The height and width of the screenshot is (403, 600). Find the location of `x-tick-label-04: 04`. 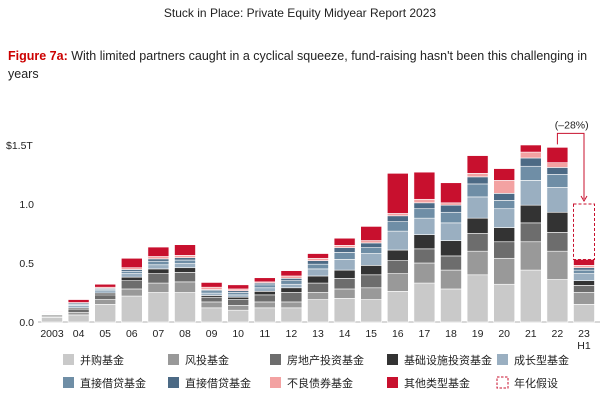

x-tick-label-04: 04 is located at coordinates (79, 334).